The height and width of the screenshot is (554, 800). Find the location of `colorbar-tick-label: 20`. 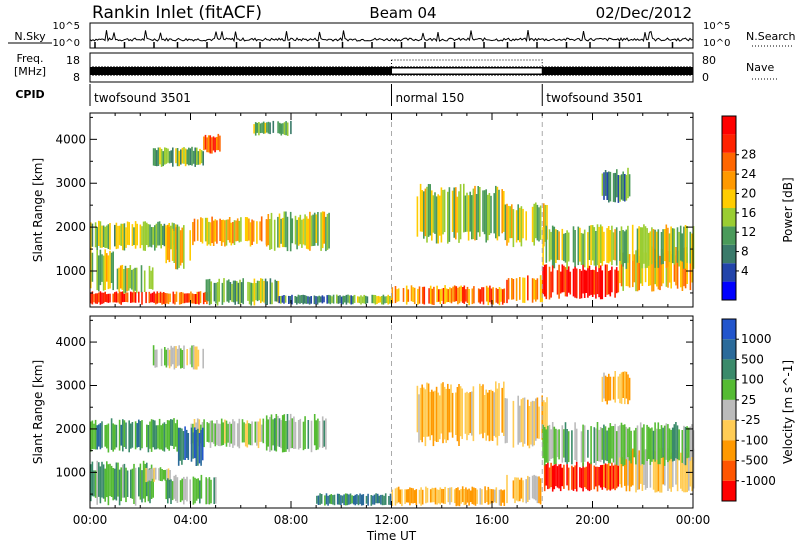

colorbar-tick-label: 20 is located at coordinates (748, 193).